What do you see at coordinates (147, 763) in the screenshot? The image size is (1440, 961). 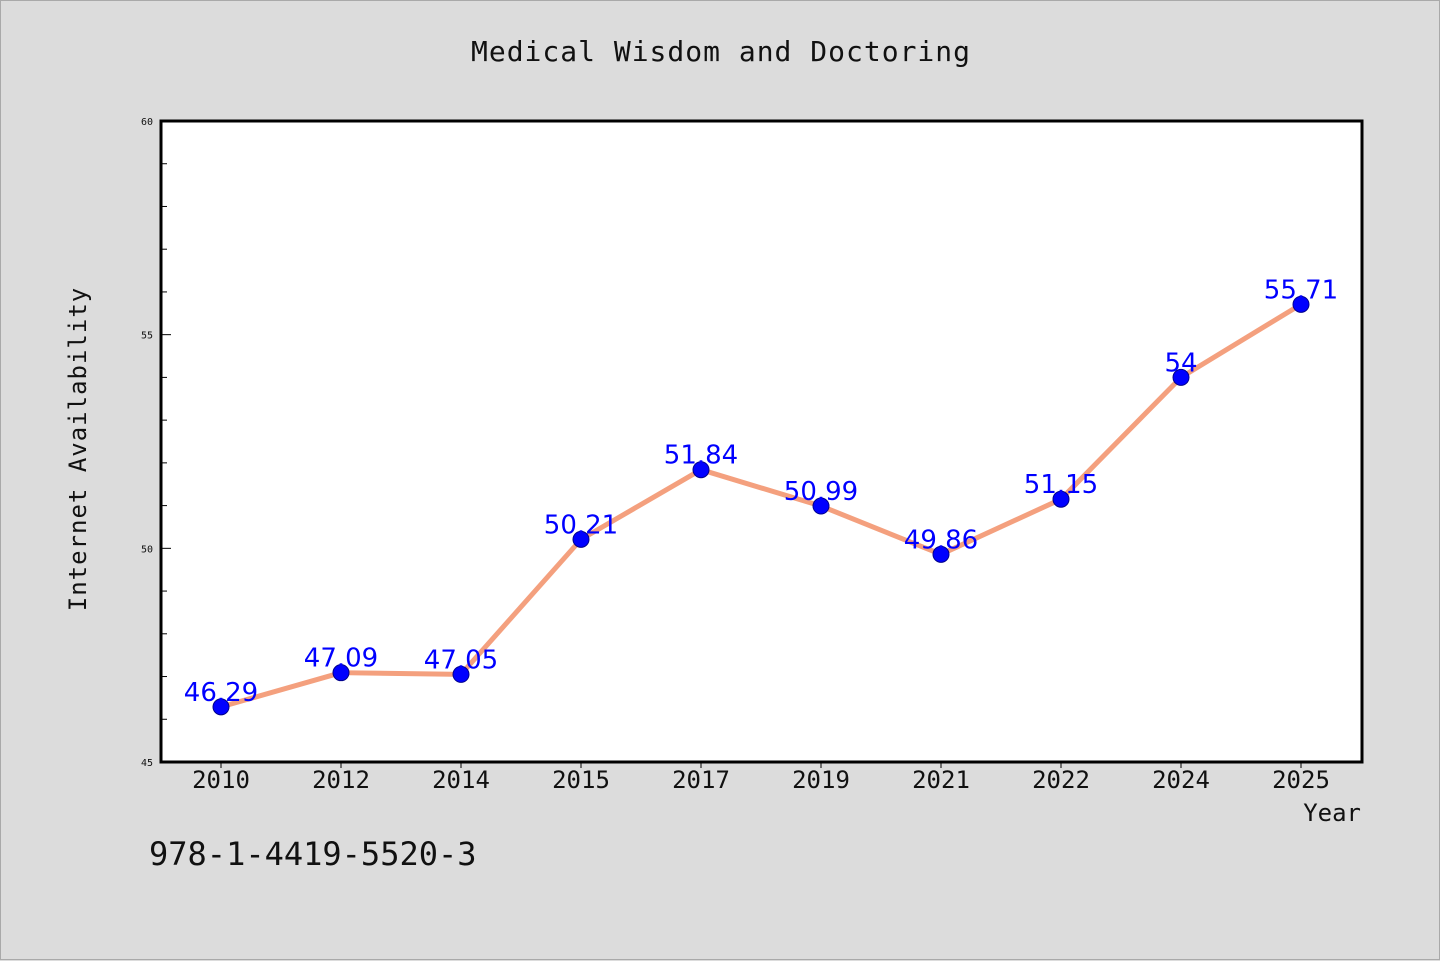 I see `y-tick-label: 45` at bounding box center [147, 763].